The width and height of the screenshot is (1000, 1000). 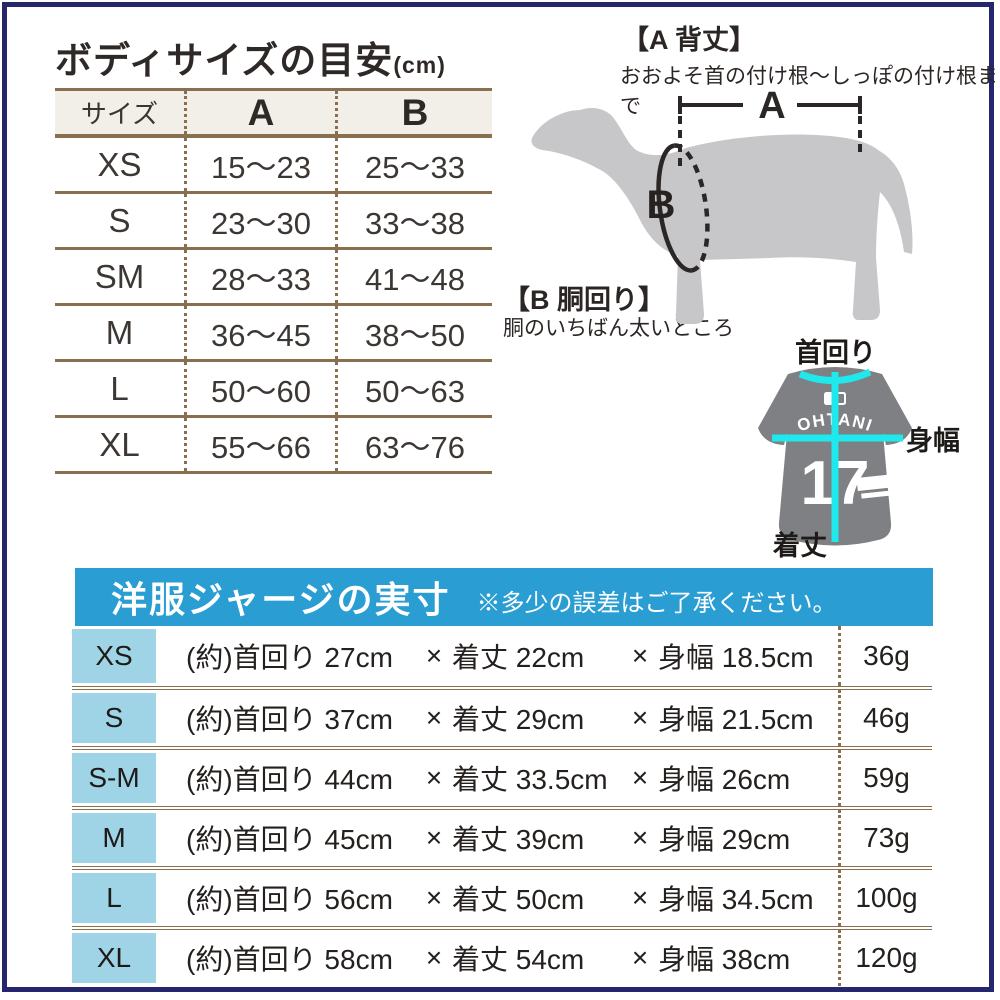 What do you see at coordinates (262, 388) in the screenshot?
I see `a-range-cell: 50〜60` at bounding box center [262, 388].